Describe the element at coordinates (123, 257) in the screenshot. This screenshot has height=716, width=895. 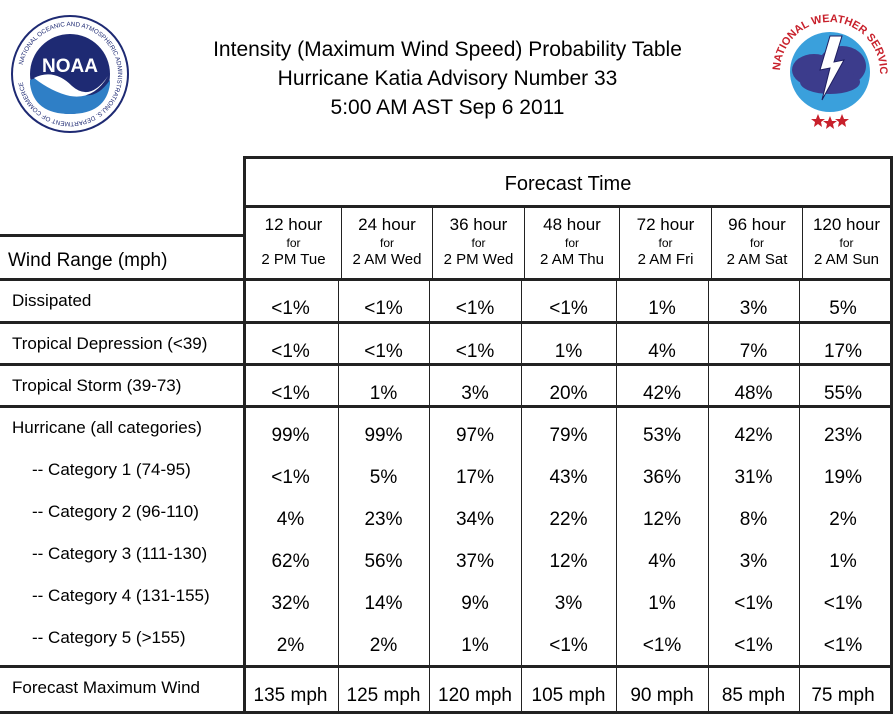
I see `wind-range-header: Wind Range (mph)` at that location.